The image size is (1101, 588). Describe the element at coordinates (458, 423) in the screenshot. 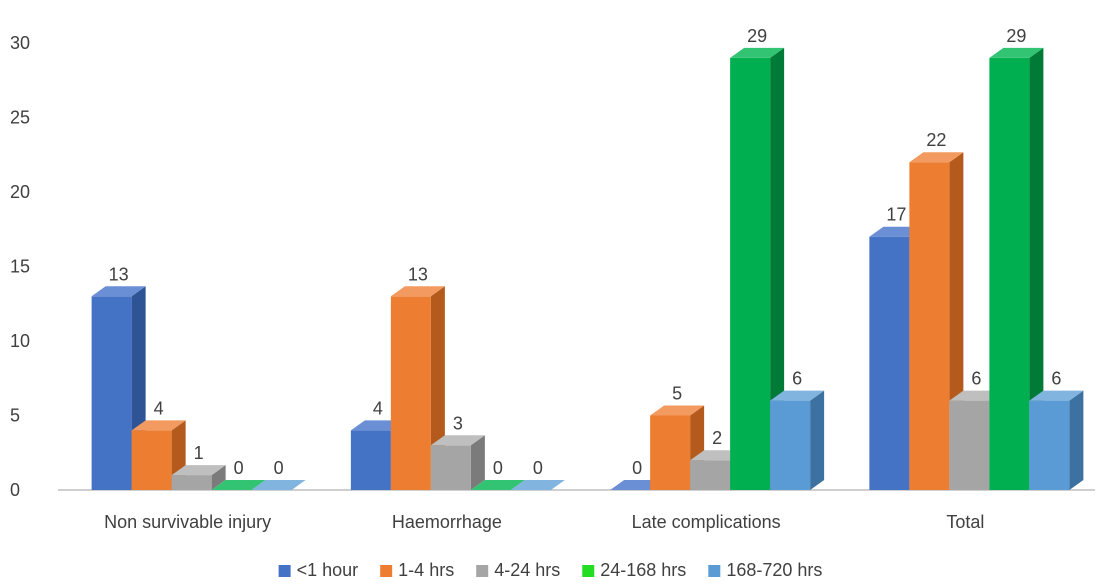

I see `data-label: 3` at that location.